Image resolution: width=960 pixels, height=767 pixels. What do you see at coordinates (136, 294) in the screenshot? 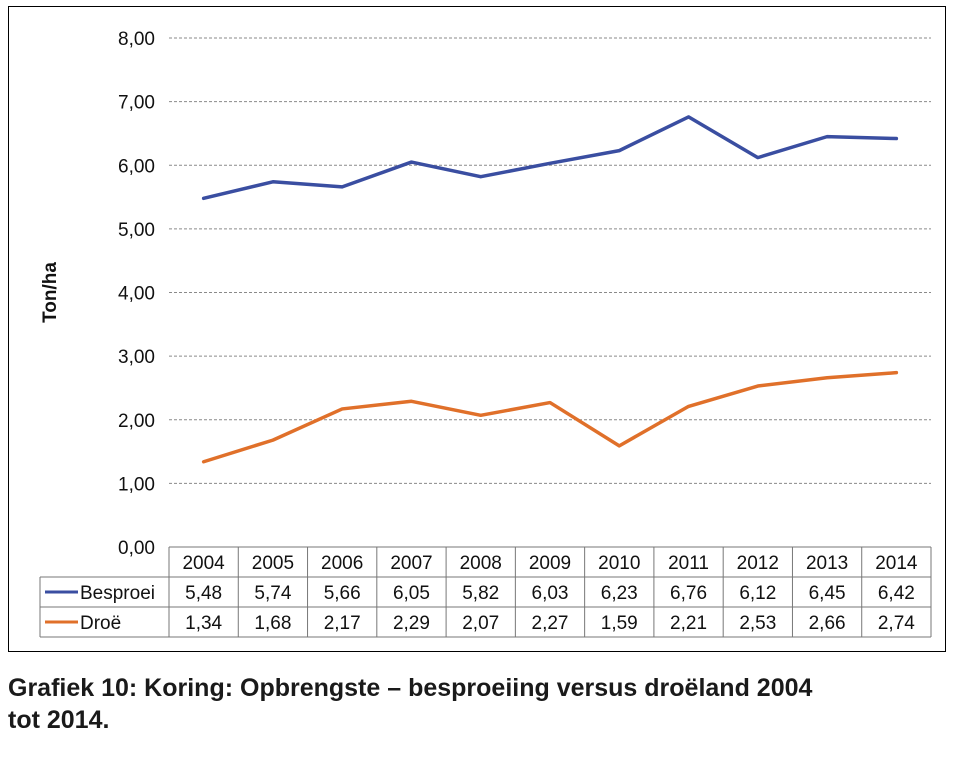
I see `y-tick-label: 4,00` at bounding box center [136, 294].